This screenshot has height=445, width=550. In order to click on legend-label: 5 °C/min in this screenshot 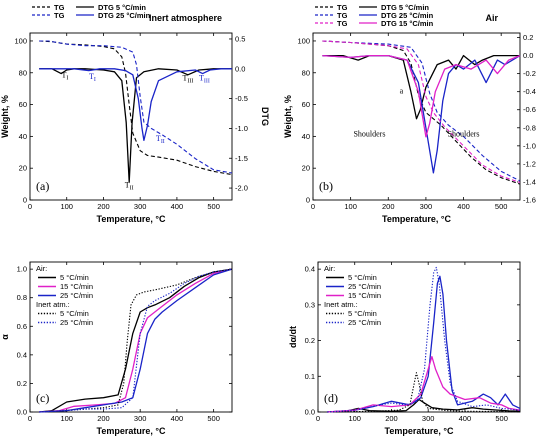, I will do `click(74, 277)`.